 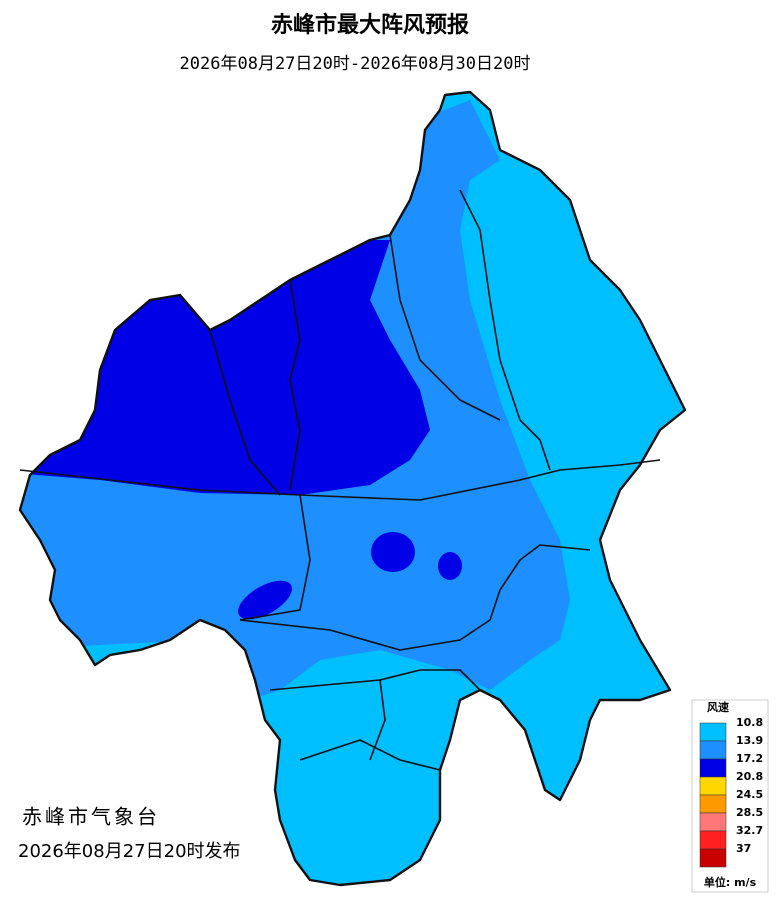 What do you see at coordinates (749, 758) in the screenshot?
I see `legend-label: 17.2` at bounding box center [749, 758].